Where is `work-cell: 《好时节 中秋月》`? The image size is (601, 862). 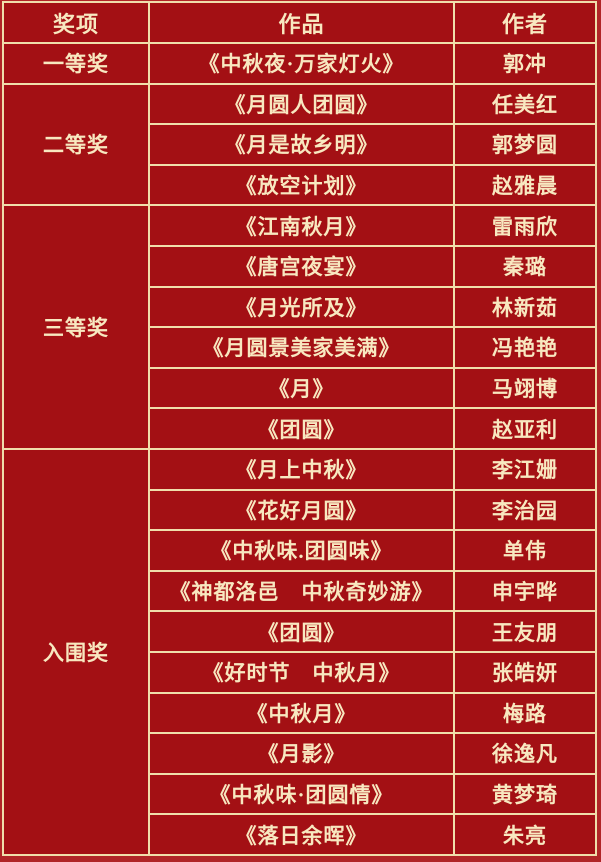
work-cell: 《好时节 中秋月》 is located at coordinates (301, 672).